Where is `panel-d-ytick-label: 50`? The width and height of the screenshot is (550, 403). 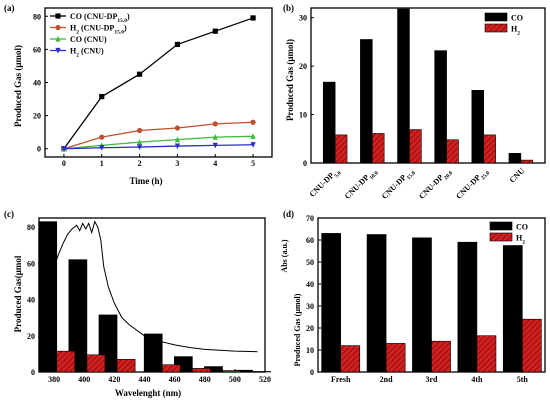
panel-d-ytick-label: 50 is located at coordinates (310, 262).